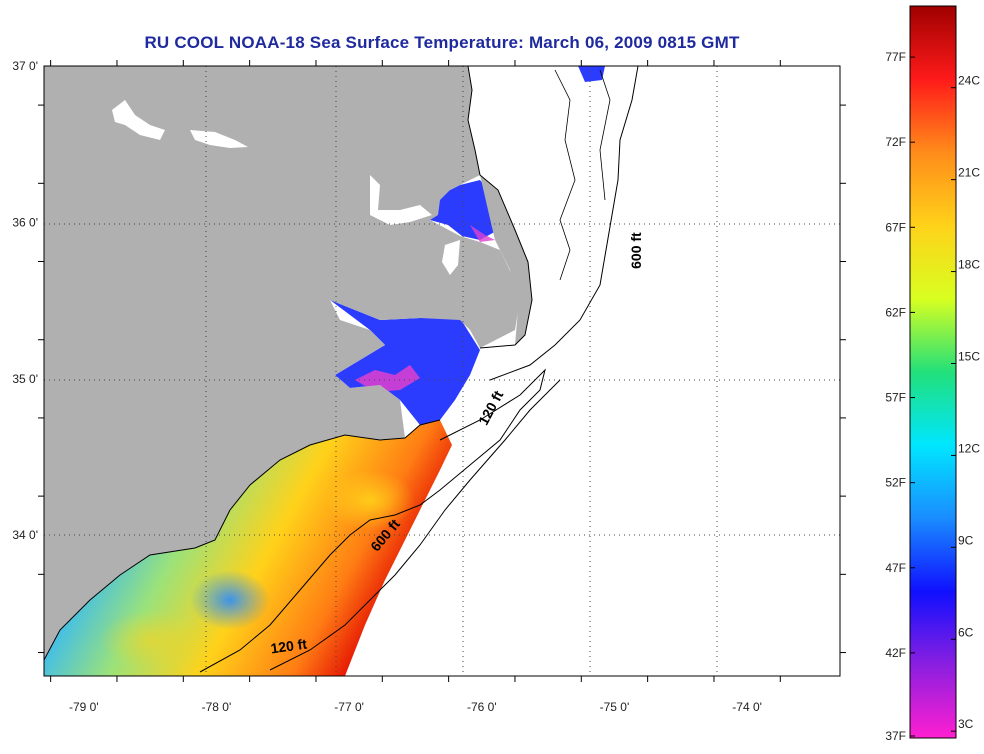 This screenshot has width=984, height=754. I want to click on longitude-tick-label-1: -78 0', so click(217, 707).